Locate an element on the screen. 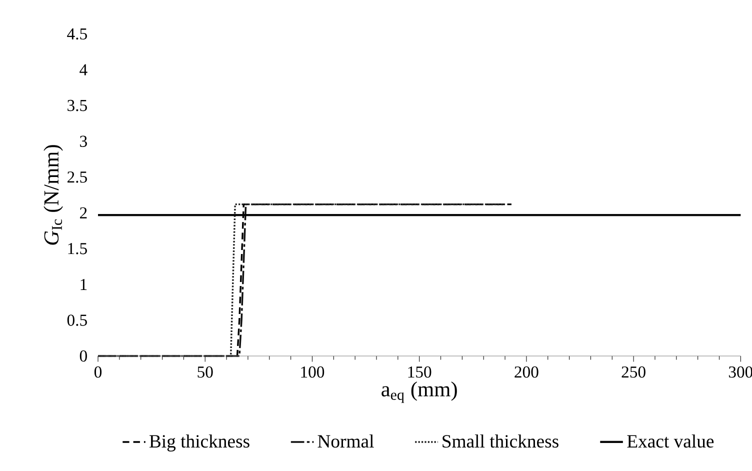 Image resolution: width=752 pixels, height=471 pixels. y-tick-label: 1.5 is located at coordinates (77, 248).